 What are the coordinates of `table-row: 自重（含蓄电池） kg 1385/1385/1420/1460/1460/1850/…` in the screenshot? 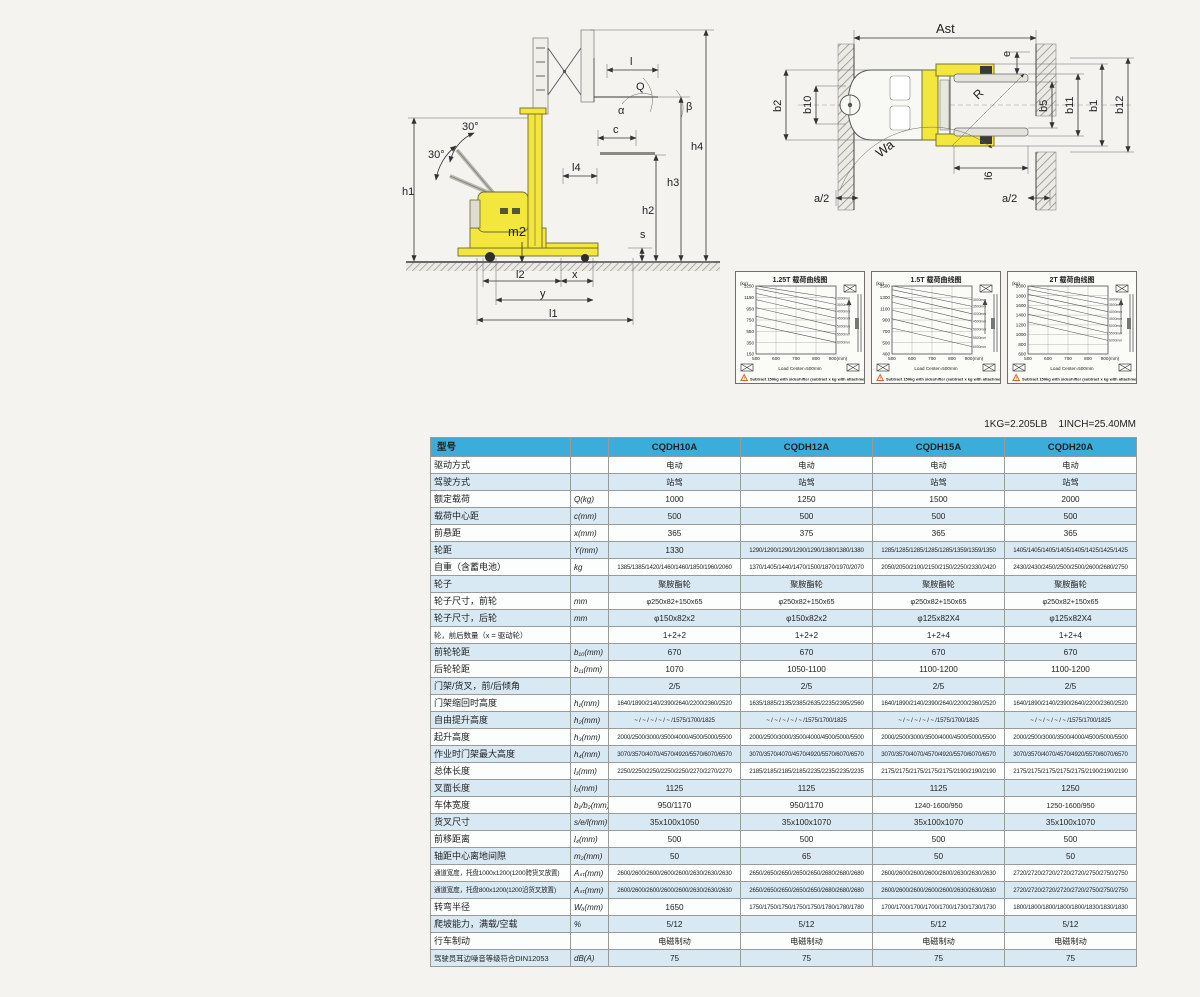 It's located at (783, 567).